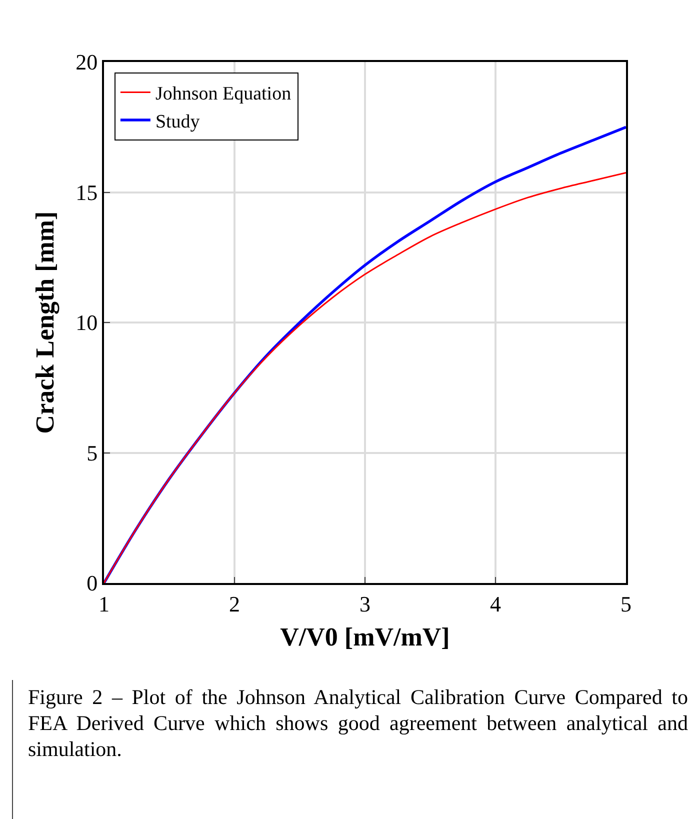 The height and width of the screenshot is (819, 693). What do you see at coordinates (365, 637) in the screenshot?
I see `x-axis-title: V/V0 [mV/mV]` at bounding box center [365, 637].